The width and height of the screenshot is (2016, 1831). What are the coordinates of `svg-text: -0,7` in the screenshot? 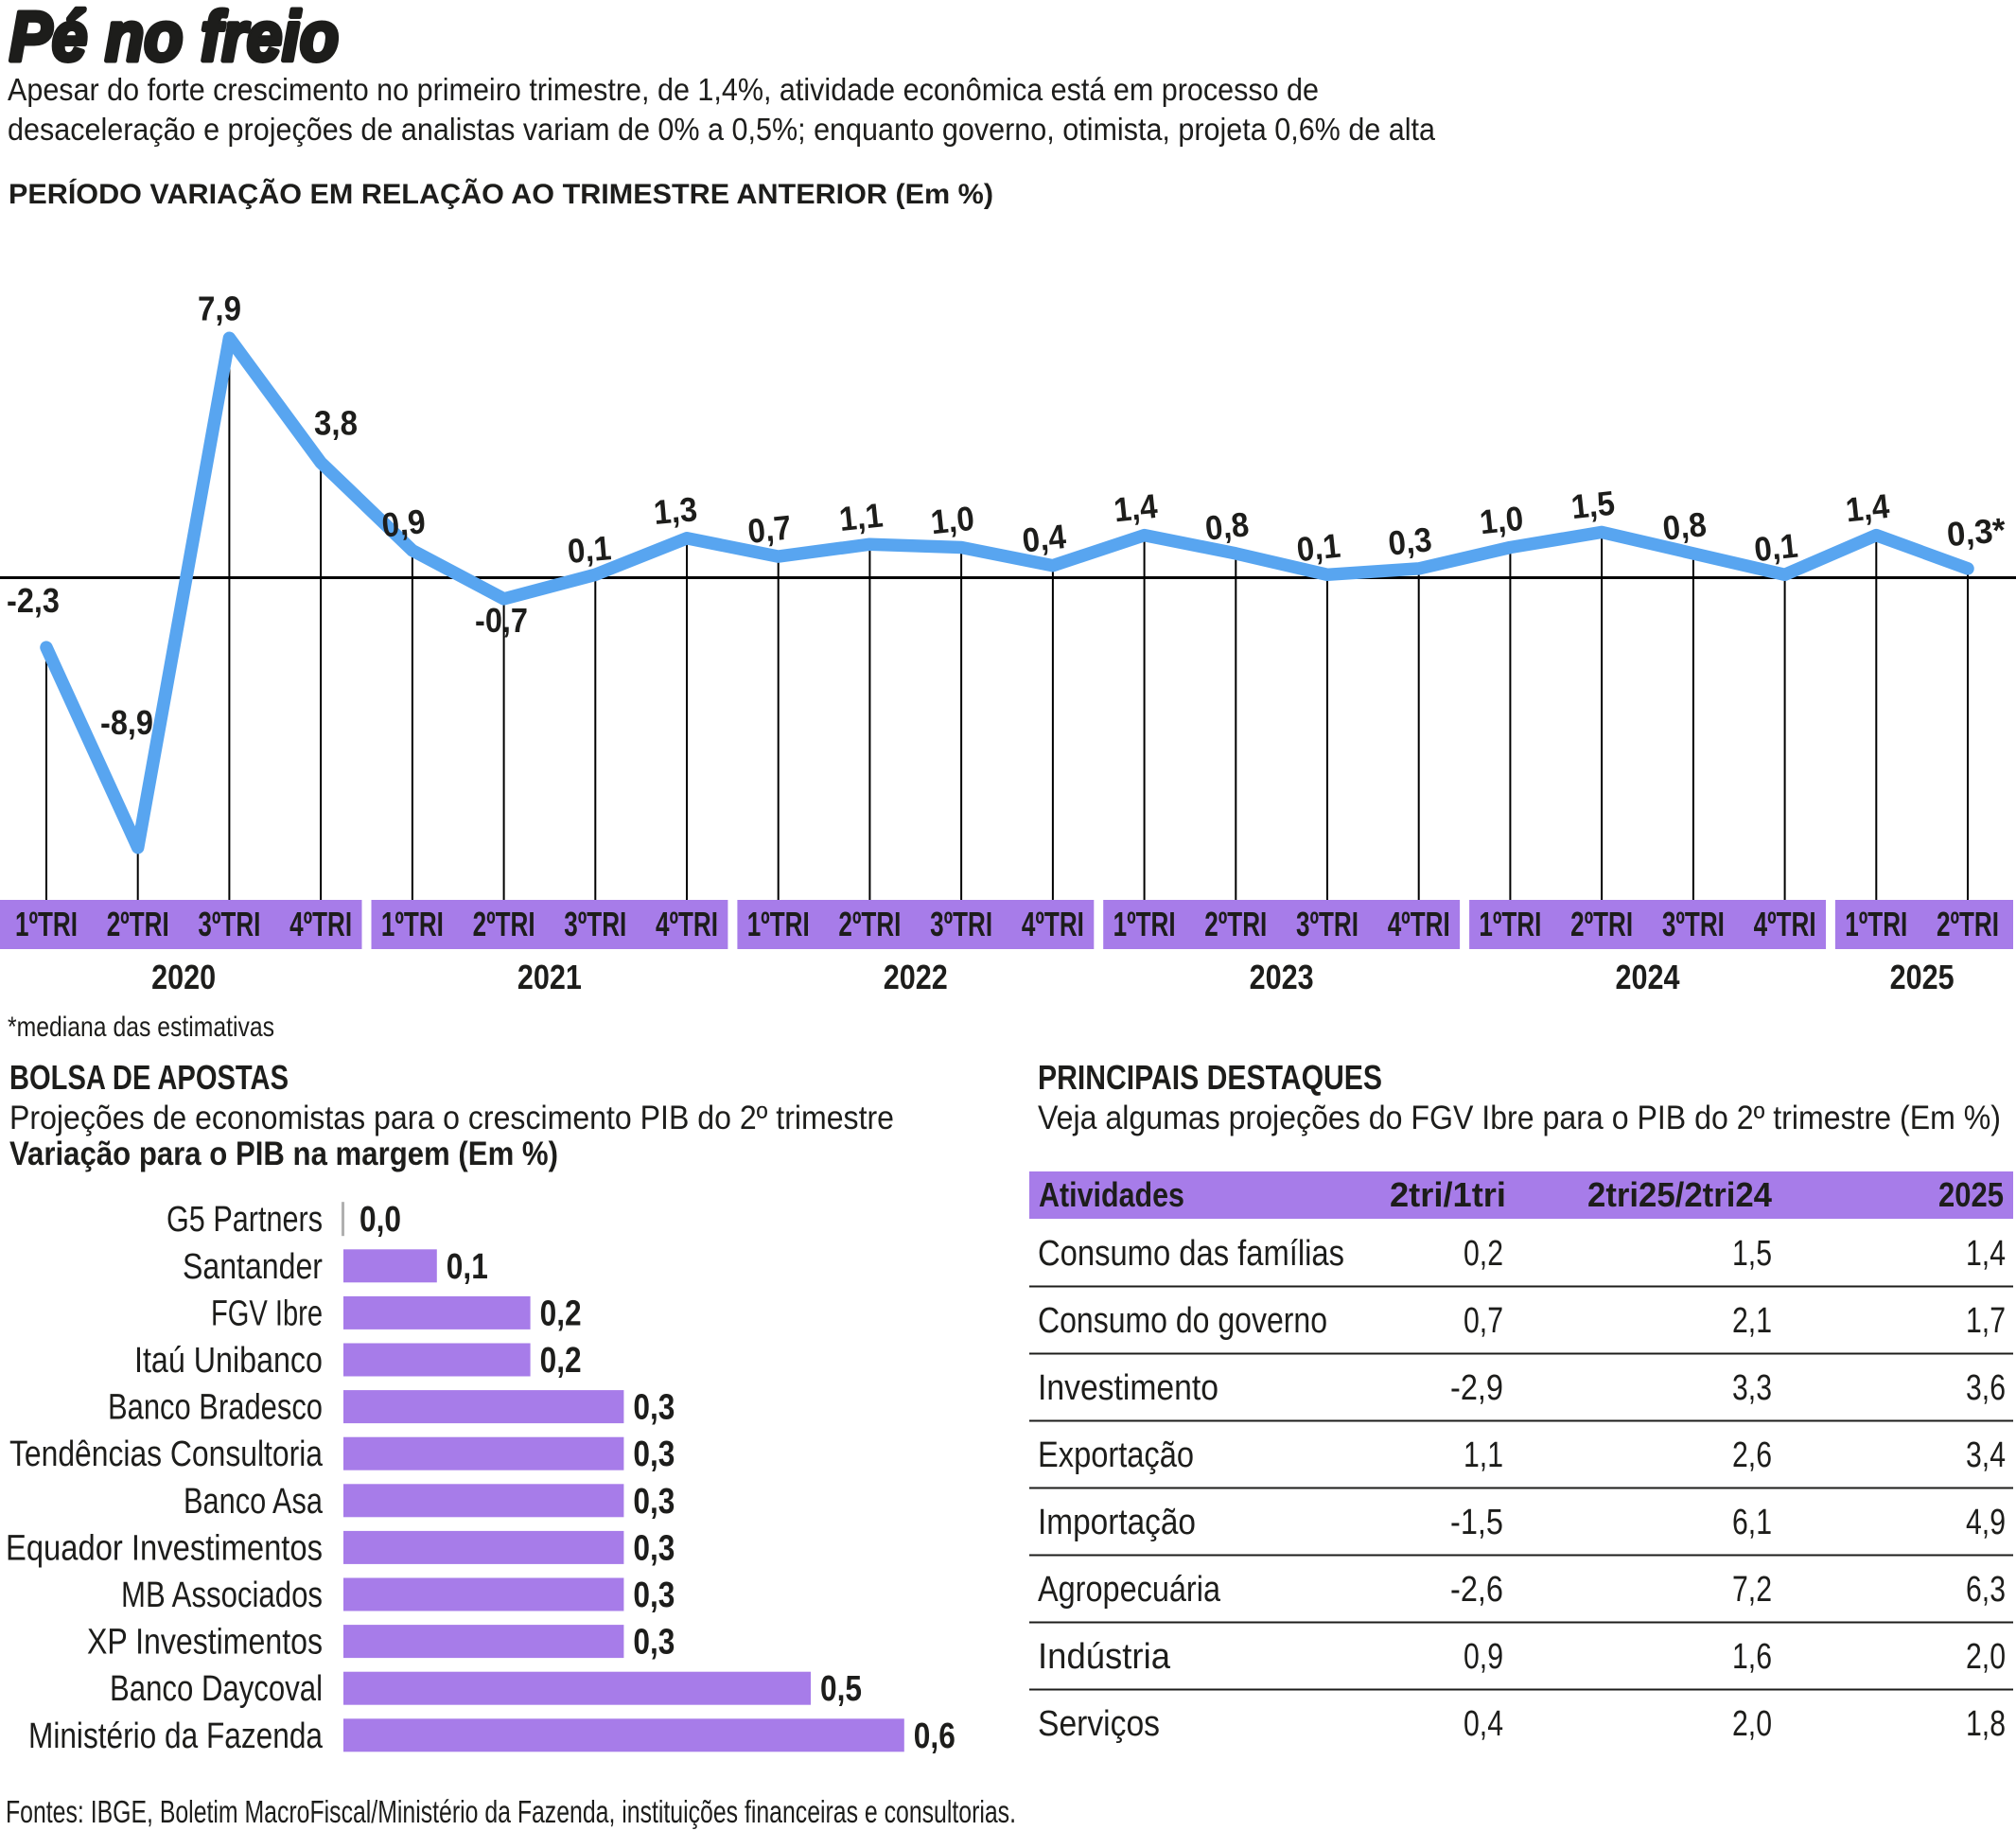 It's located at (501, 620).